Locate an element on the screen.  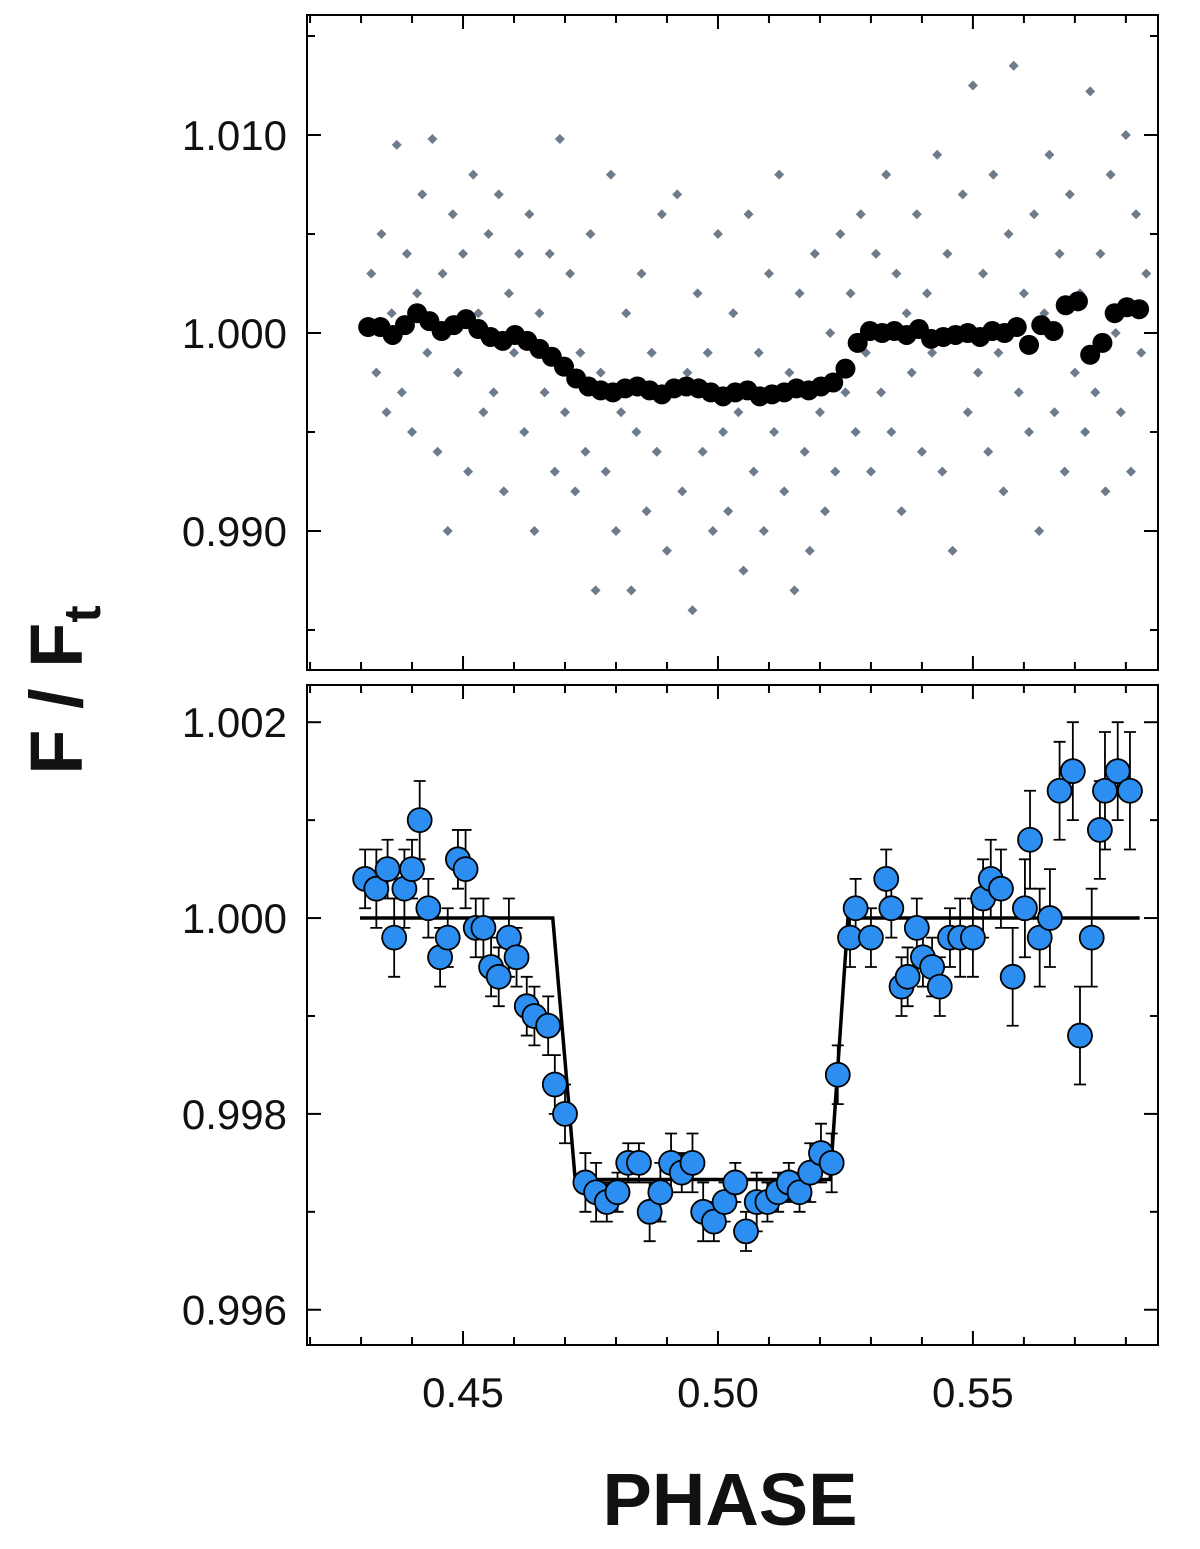
y-tick-label: 0.998 is located at coordinates (234, 1114).